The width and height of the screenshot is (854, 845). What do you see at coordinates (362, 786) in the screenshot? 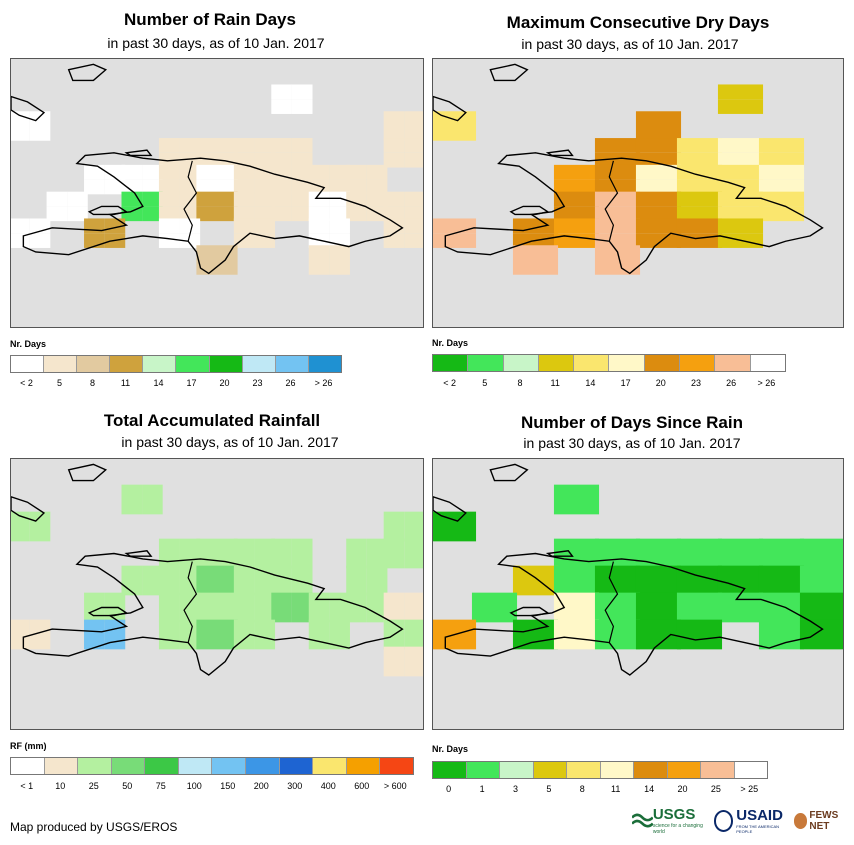
I see `legend-label: 600` at bounding box center [362, 786].